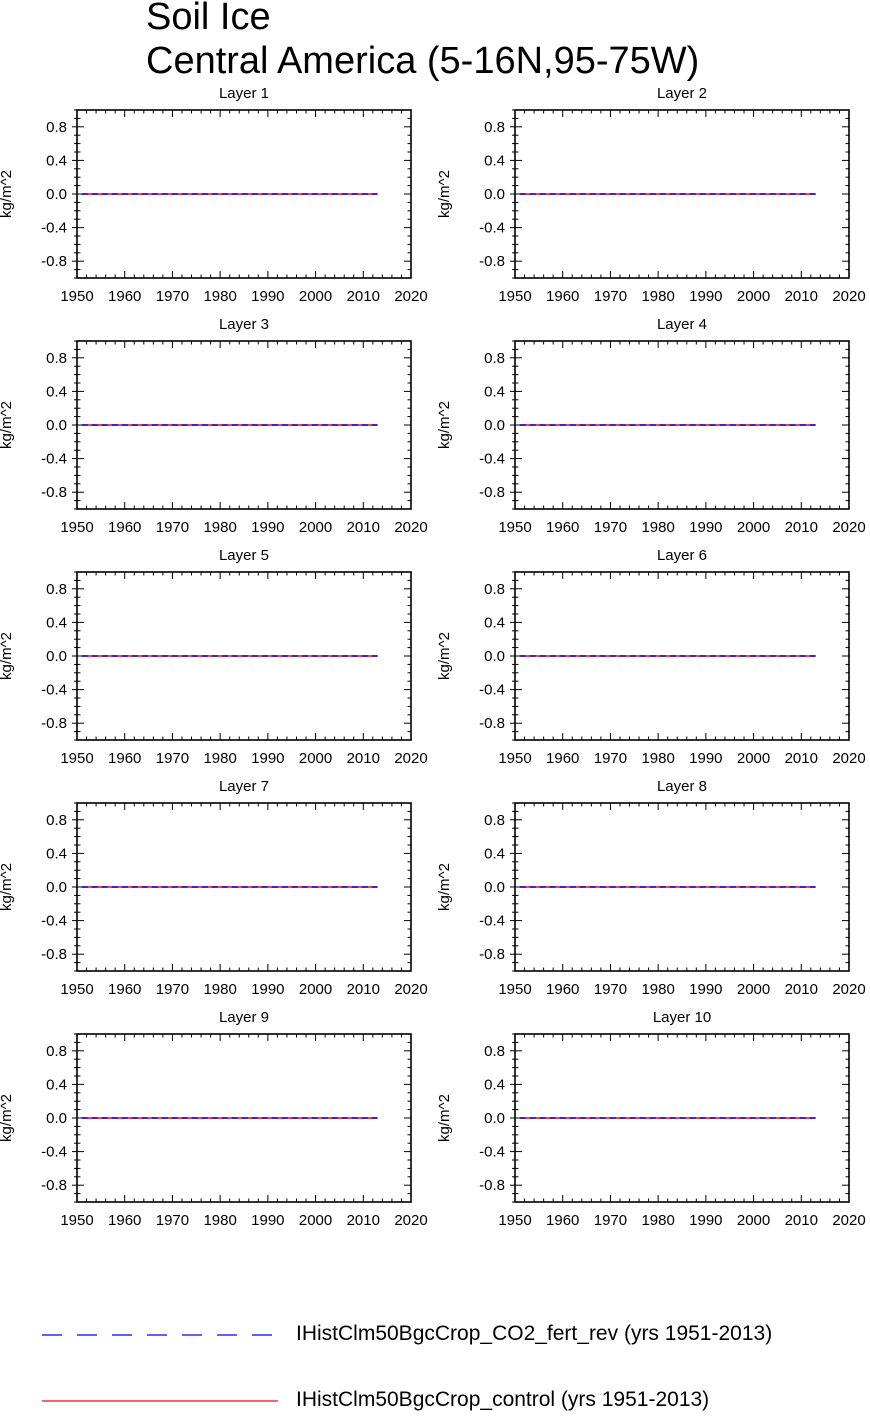  I want to click on legend-swatch-dashed, so click(160, 1335).